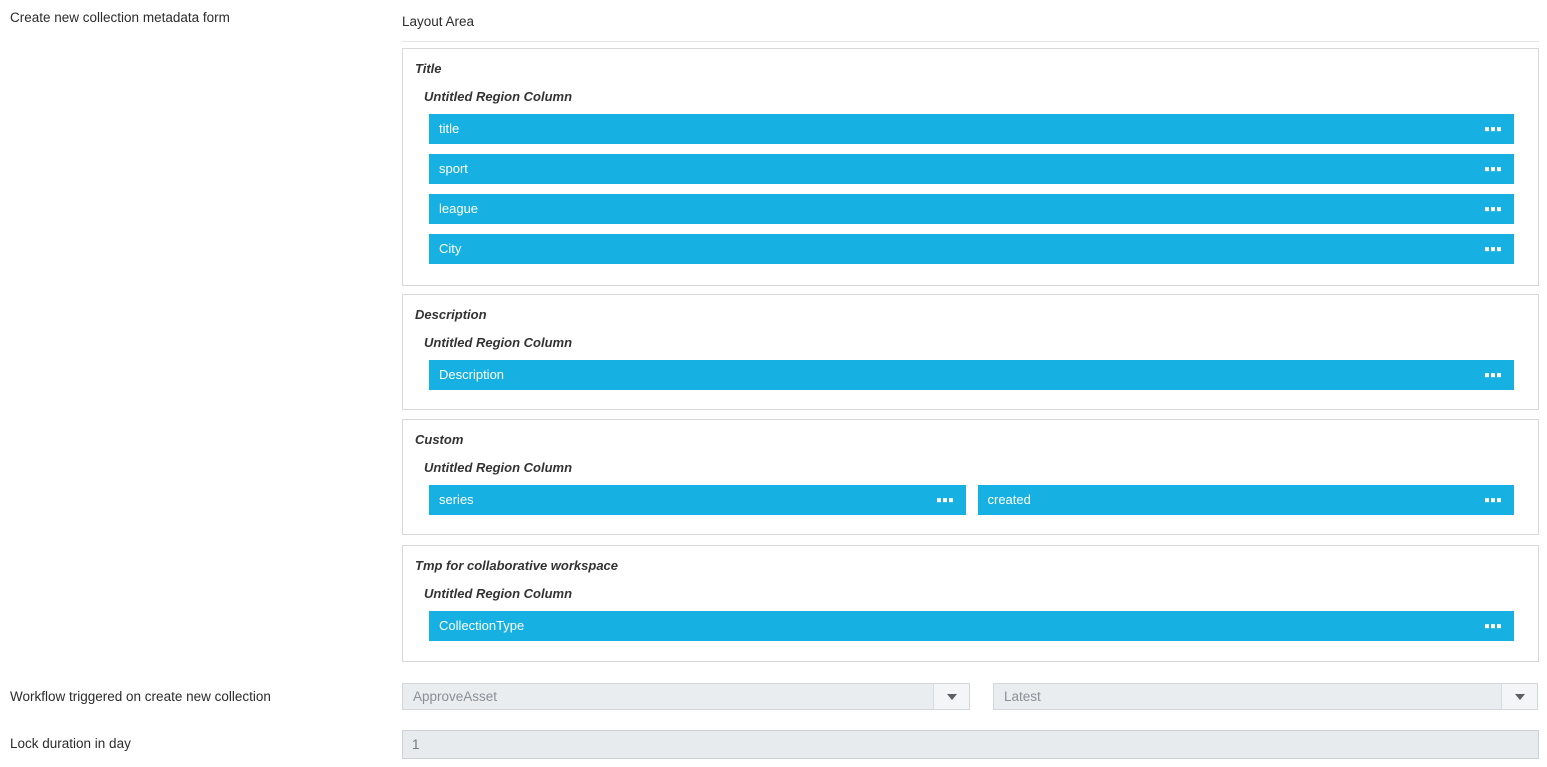  Describe the element at coordinates (456, 499) in the screenshot. I see `field-label: series` at that location.